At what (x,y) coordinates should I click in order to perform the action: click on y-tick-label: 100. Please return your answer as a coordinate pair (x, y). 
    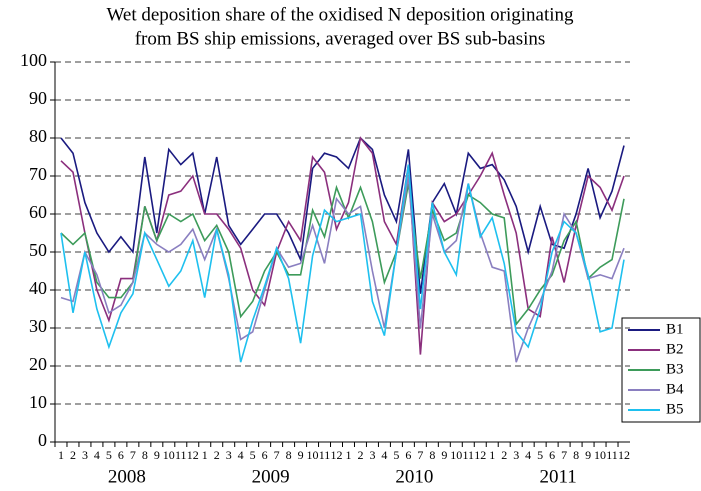
    Looking at the image, I should click on (33, 60).